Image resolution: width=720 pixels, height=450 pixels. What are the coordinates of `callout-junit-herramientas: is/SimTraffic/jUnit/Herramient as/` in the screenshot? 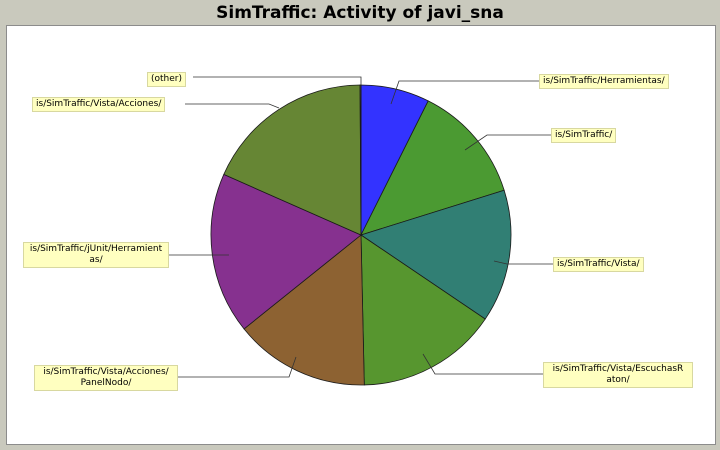 It's located at (96, 255).